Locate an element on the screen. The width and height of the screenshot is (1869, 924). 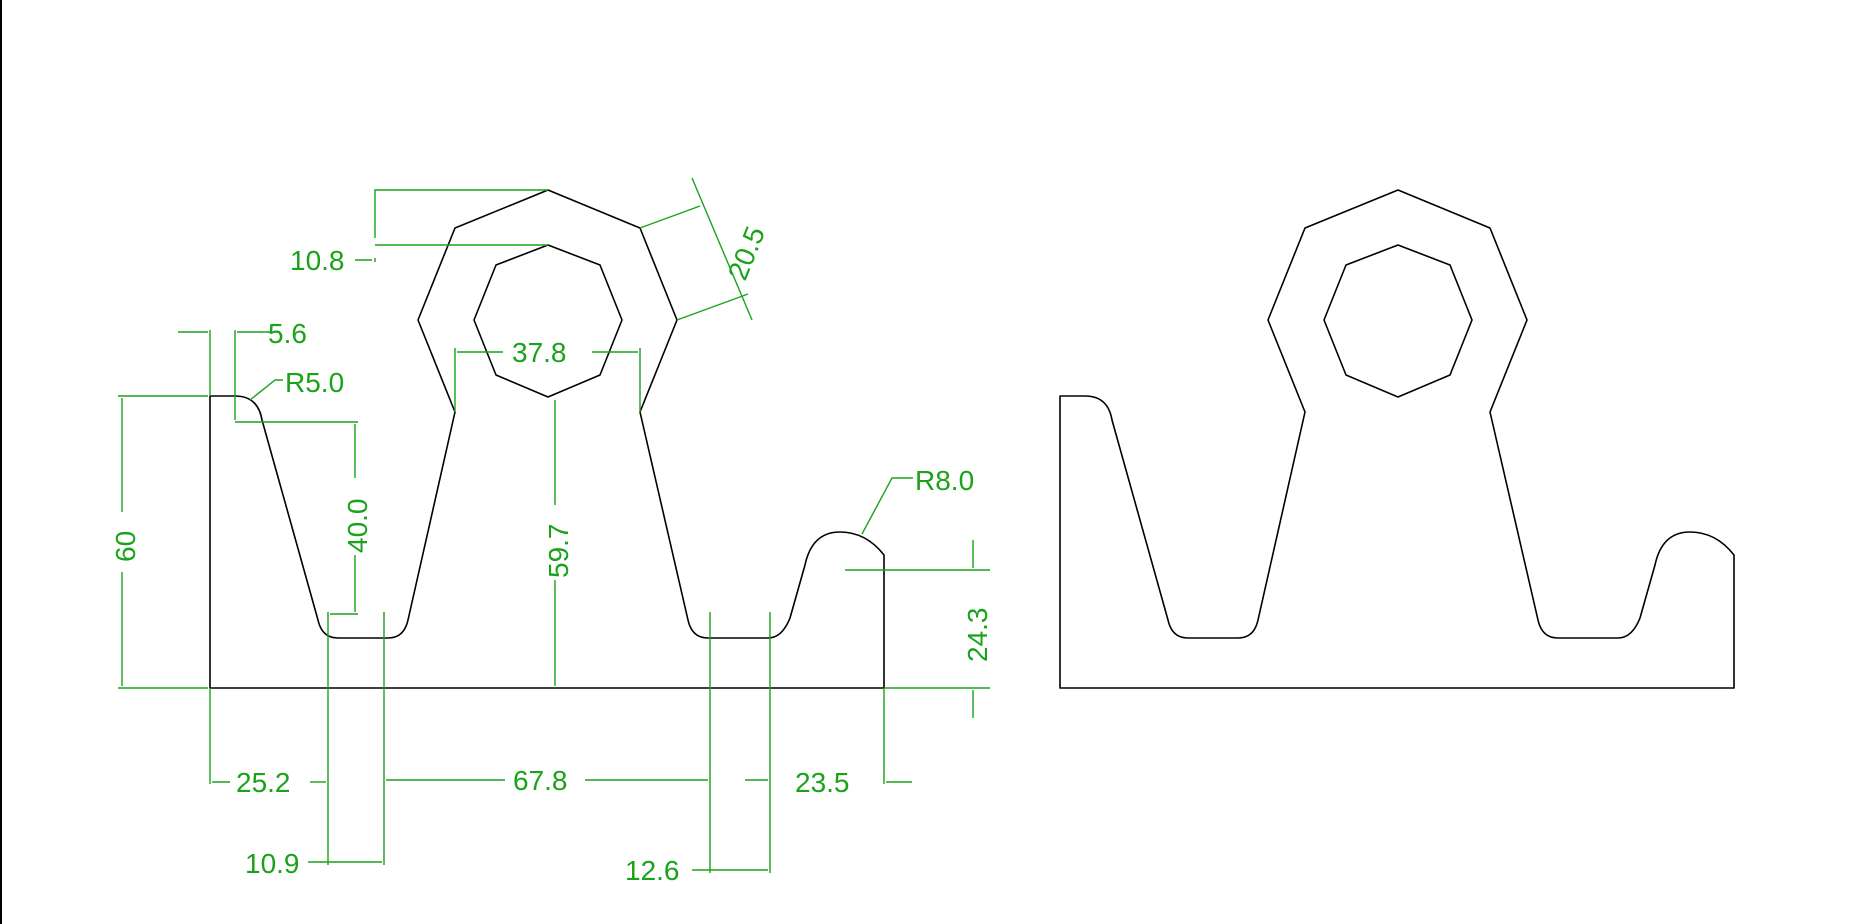
dim-text-59-7: 59.7 is located at coordinates (558, 551).